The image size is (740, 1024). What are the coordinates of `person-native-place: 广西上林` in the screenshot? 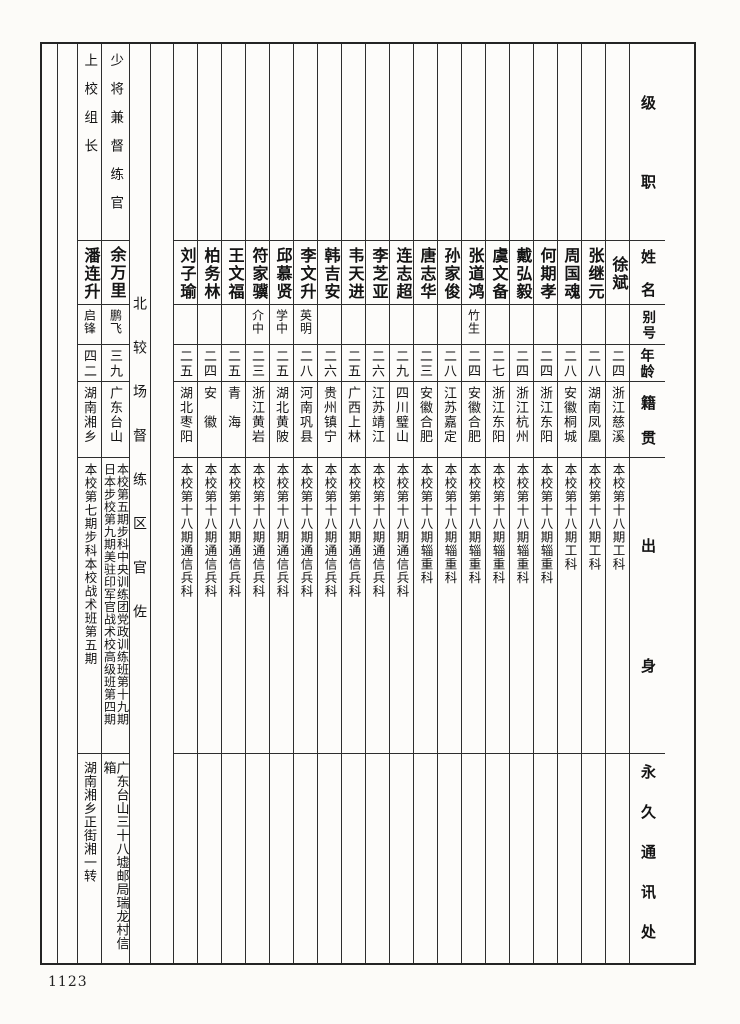 It's located at (353, 415).